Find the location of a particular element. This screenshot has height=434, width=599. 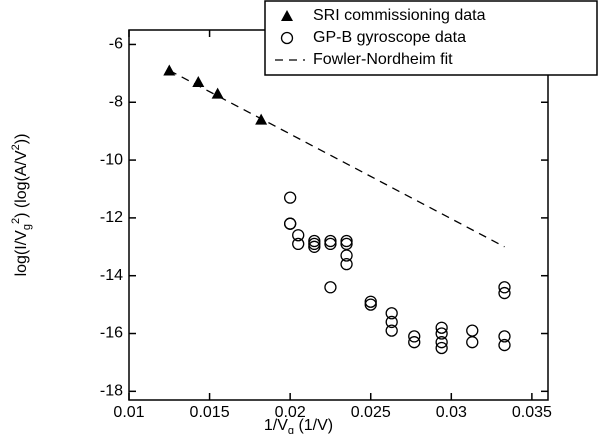

y-tick-label: -6 is located at coordinates (116, 44).